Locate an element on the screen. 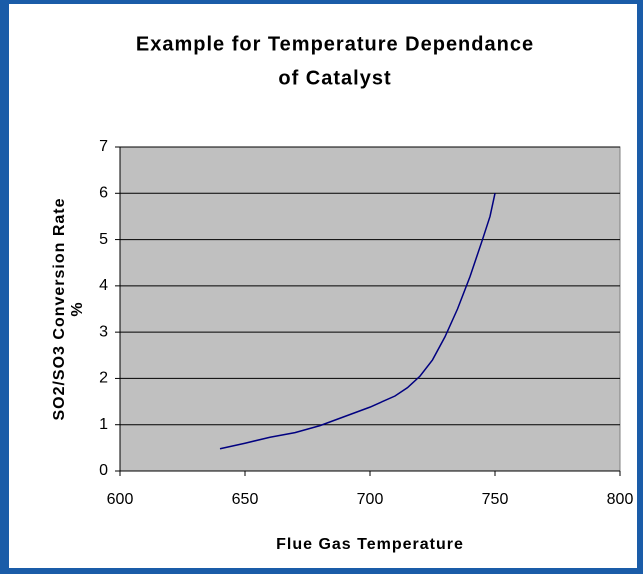 Image resolution: width=643 pixels, height=579 pixels. x-tick-label: 650 is located at coordinates (245, 499).